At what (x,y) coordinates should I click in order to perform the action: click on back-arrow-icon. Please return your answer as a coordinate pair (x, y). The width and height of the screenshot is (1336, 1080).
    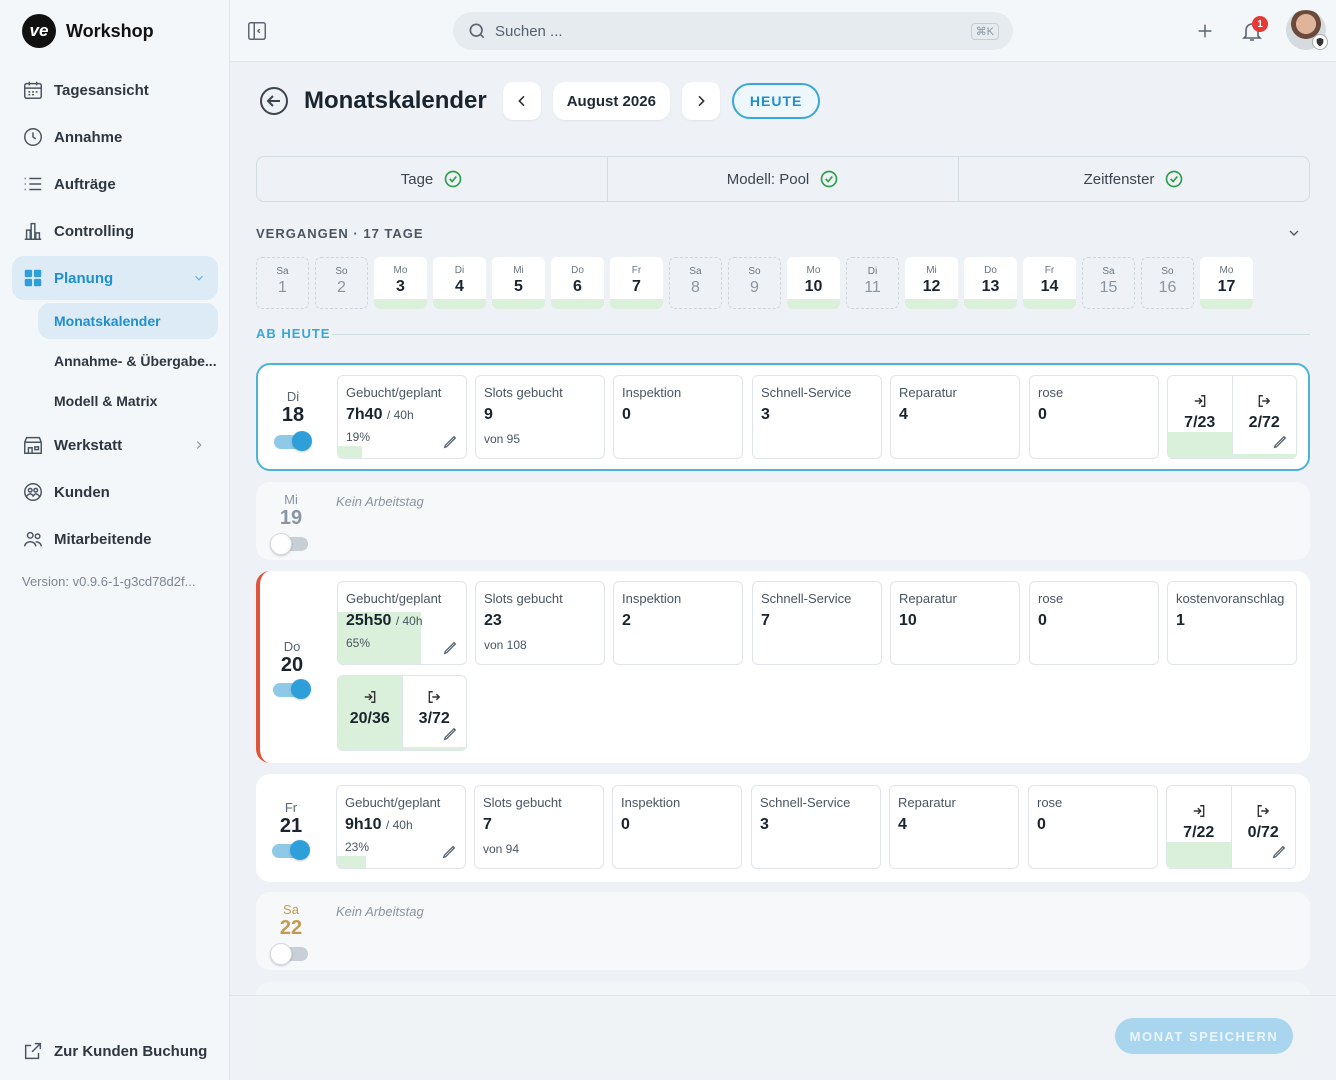
    Looking at the image, I should click on (274, 101).